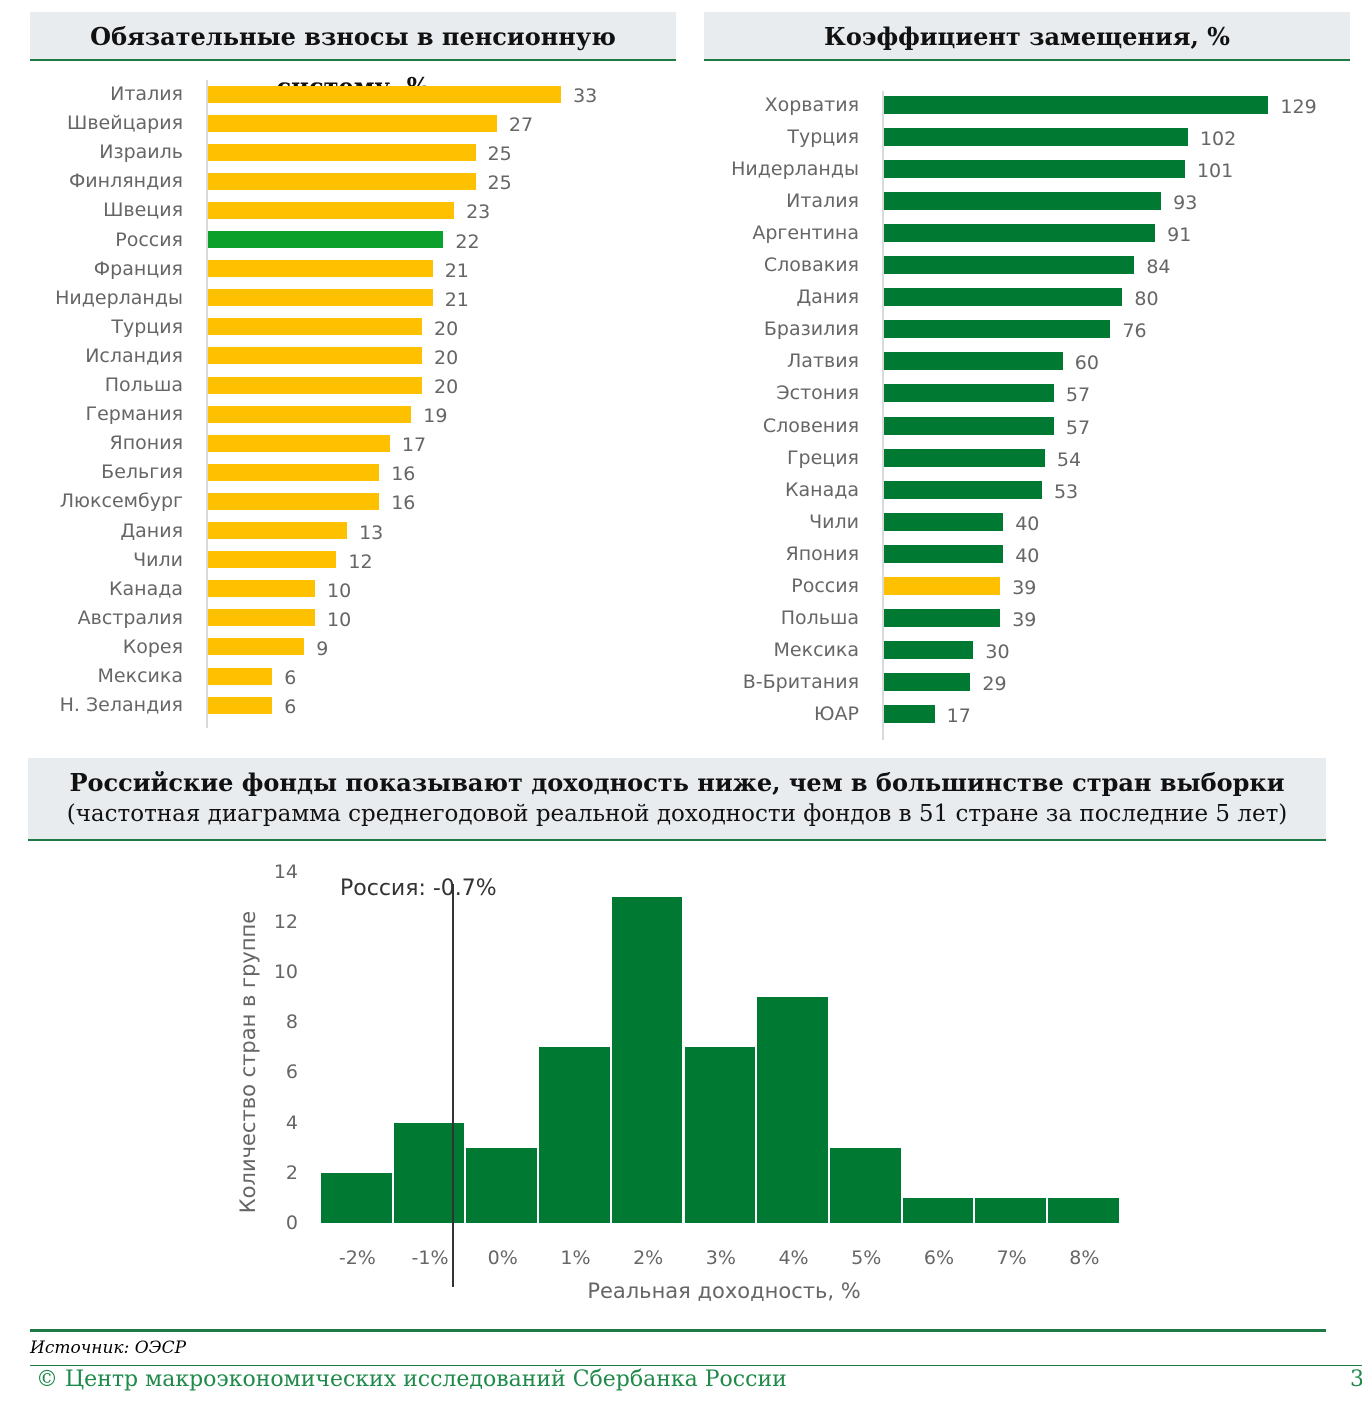 The height and width of the screenshot is (1402, 1362). What do you see at coordinates (291, 1223) in the screenshot?
I see `y-tick-label: 0` at bounding box center [291, 1223].